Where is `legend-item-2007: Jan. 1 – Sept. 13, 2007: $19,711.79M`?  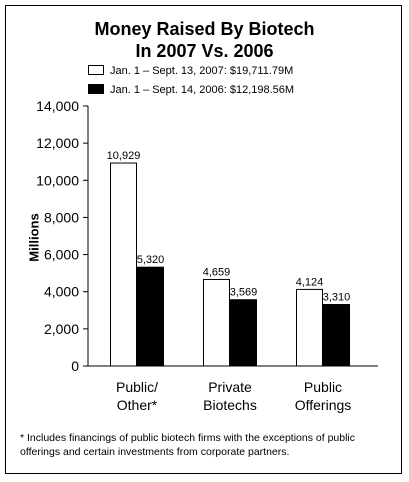 legend-item-2007: Jan. 1 – Sept. 13, 2007: $19,711.79M is located at coordinates (190, 71).